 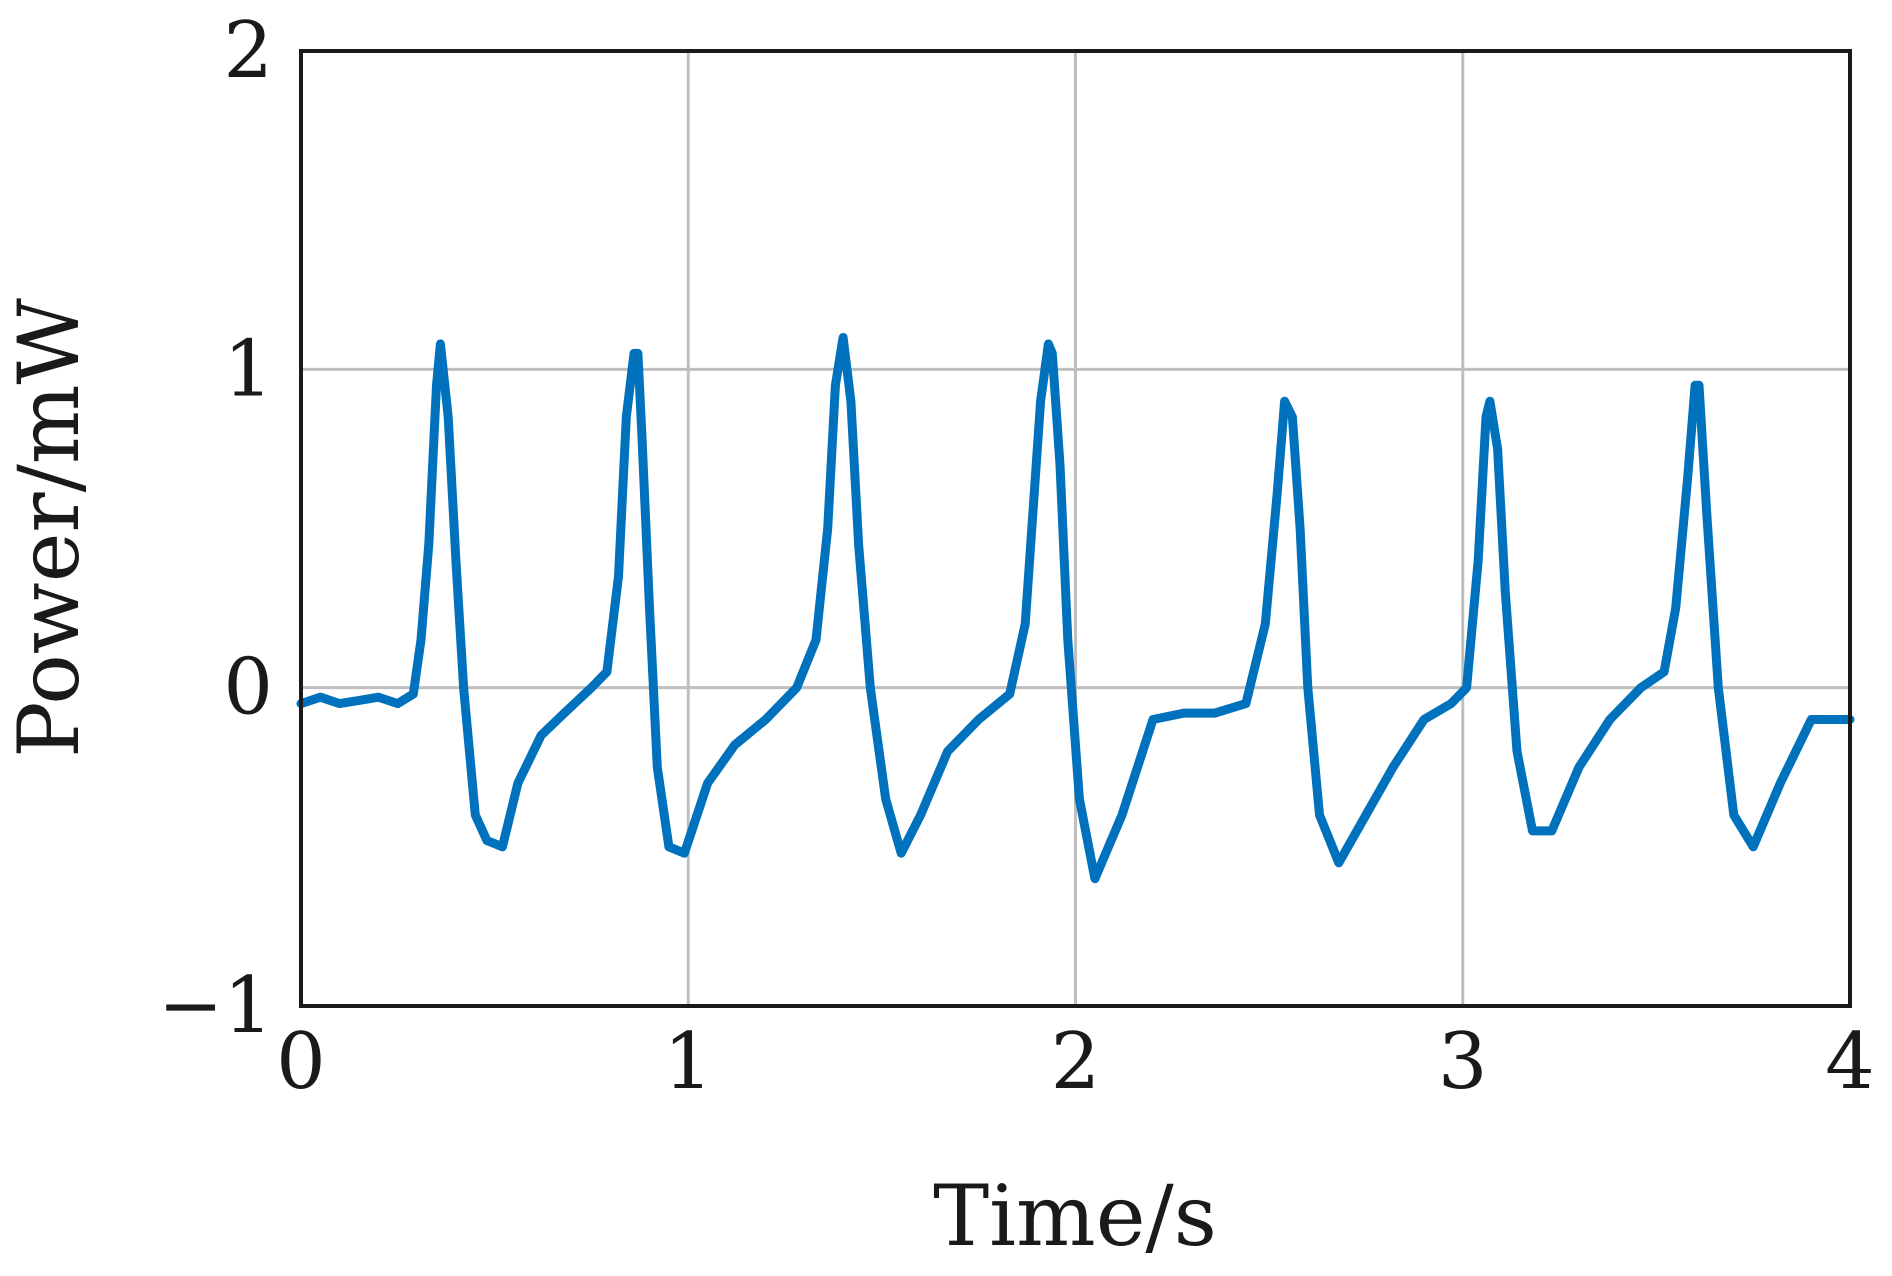 I want to click on y-tick-label: −1, so click(x=215, y=1006).